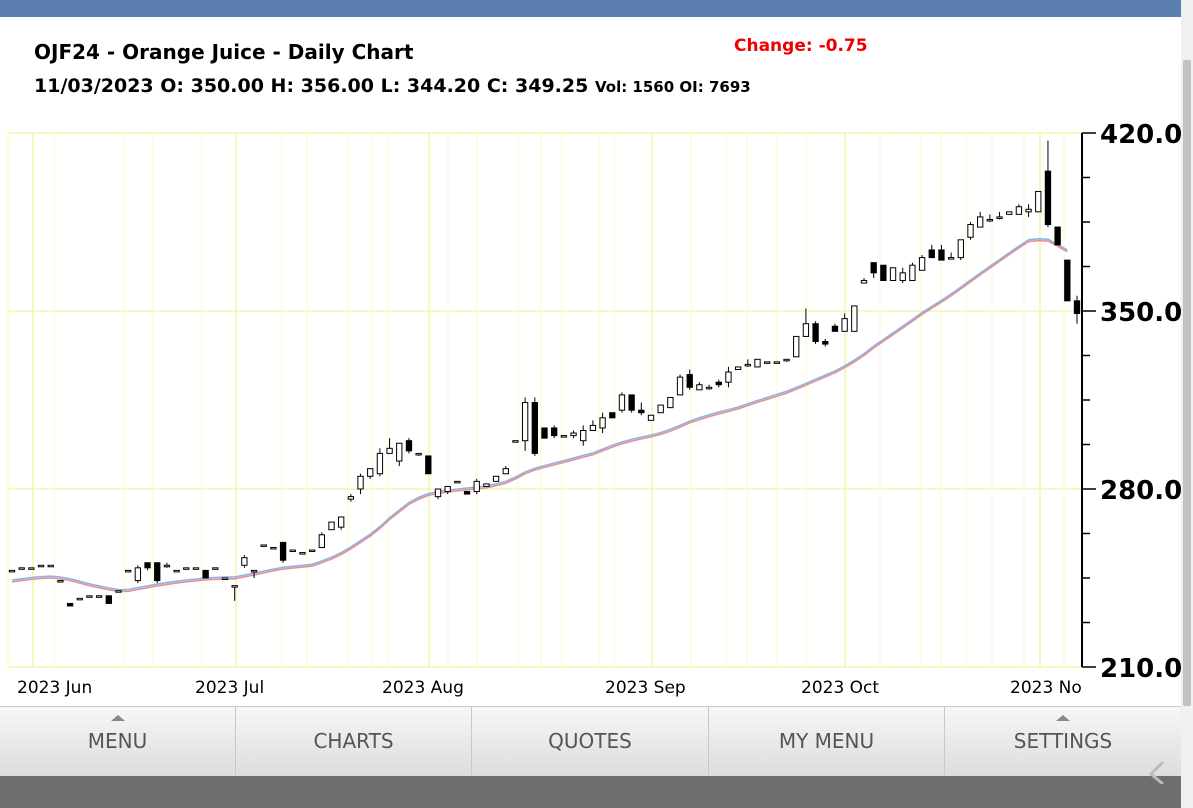  Describe the element at coordinates (590, 8) in the screenshot. I see `top-bar` at that location.